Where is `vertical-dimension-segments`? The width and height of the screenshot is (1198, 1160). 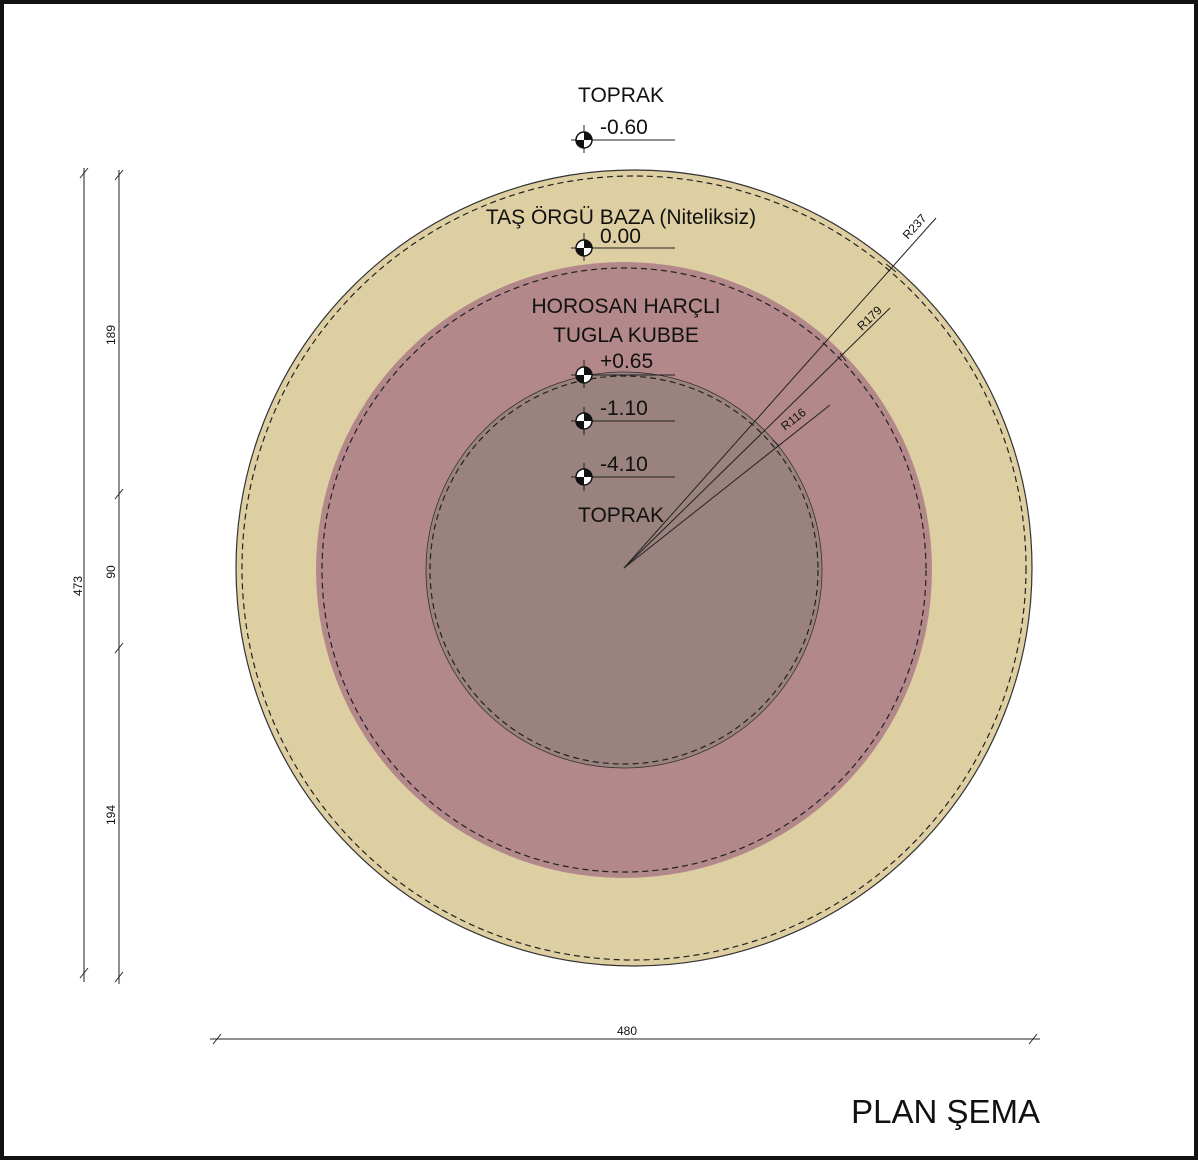
vertical-dimension-segments is located at coordinates (119, 576).